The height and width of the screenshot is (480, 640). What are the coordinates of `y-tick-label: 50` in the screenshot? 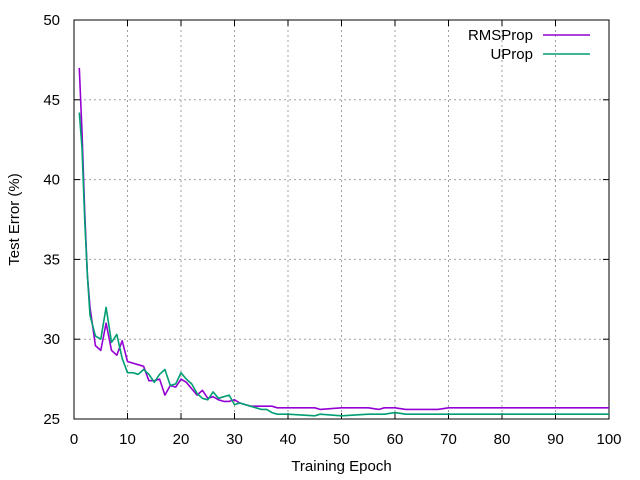 It's located at (51, 20).